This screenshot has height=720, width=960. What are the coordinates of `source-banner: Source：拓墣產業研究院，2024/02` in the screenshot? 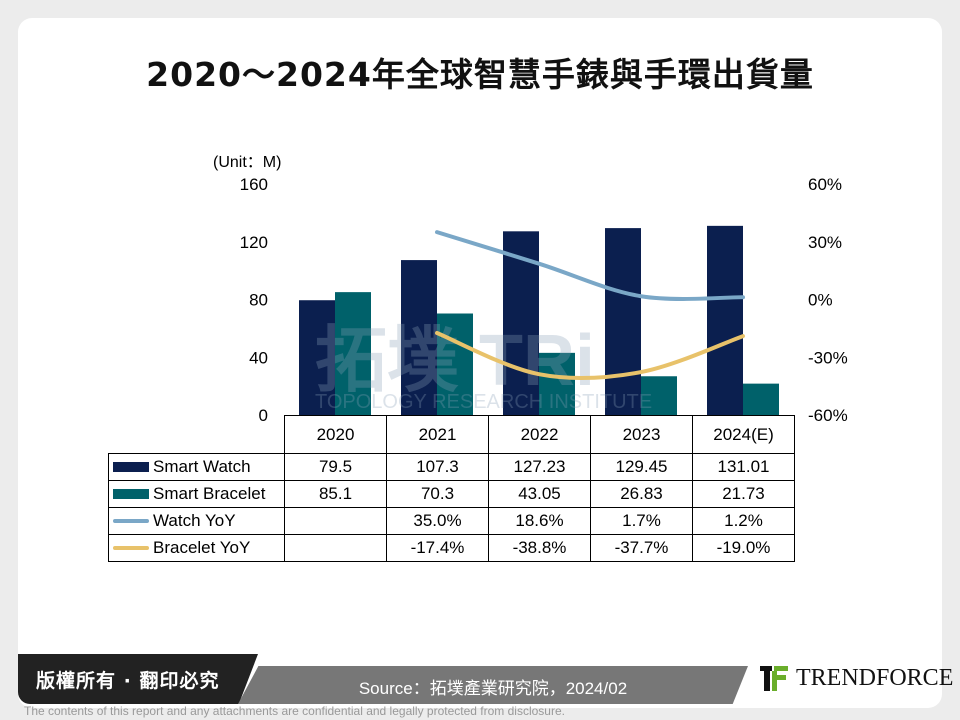 It's located at (493, 685).